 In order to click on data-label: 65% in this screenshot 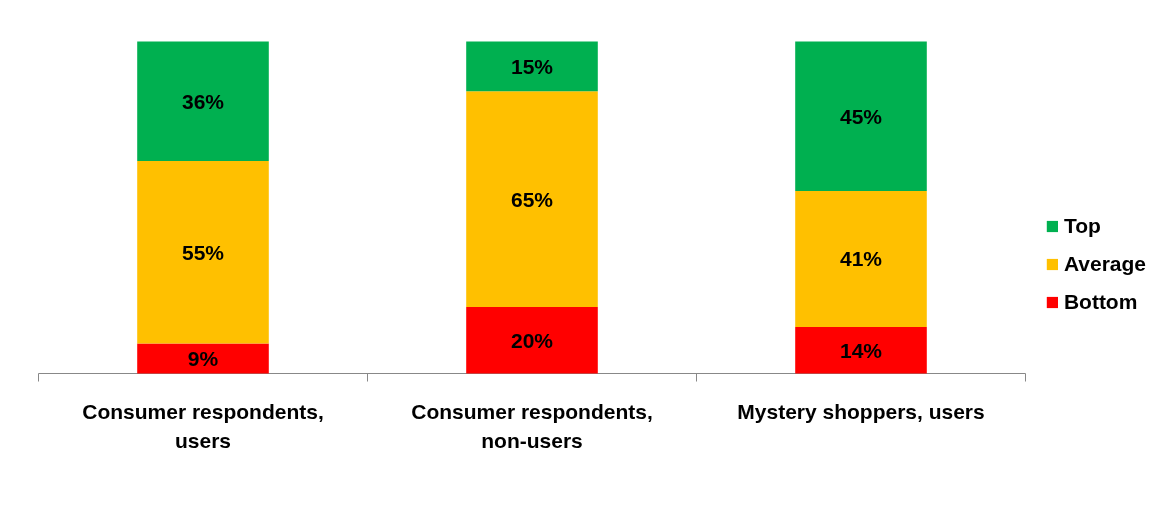, I will do `click(532, 199)`.